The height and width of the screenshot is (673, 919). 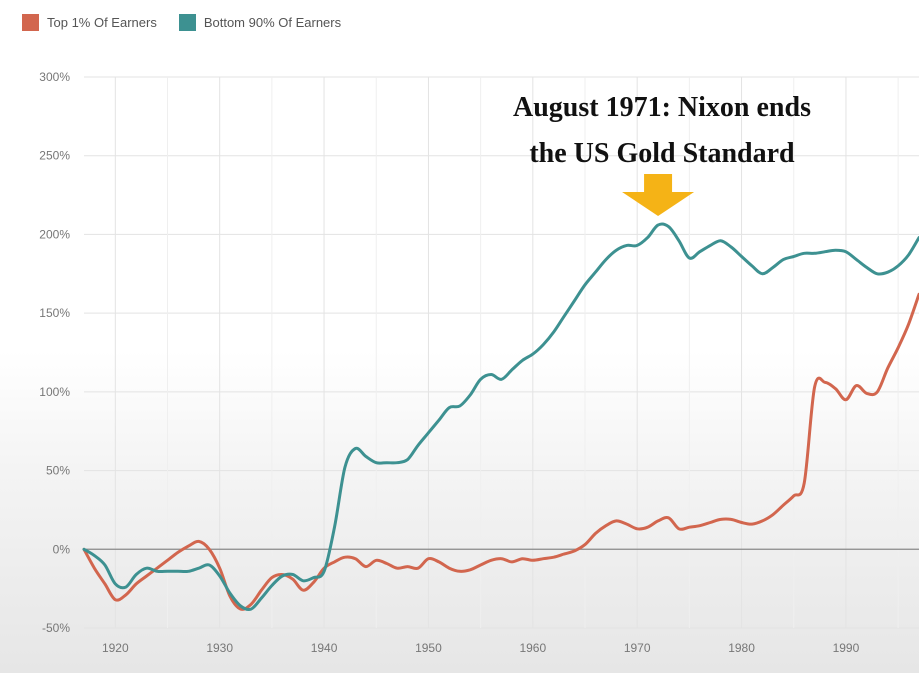 What do you see at coordinates (219, 648) in the screenshot?
I see `x-tick-label: 1930` at bounding box center [219, 648].